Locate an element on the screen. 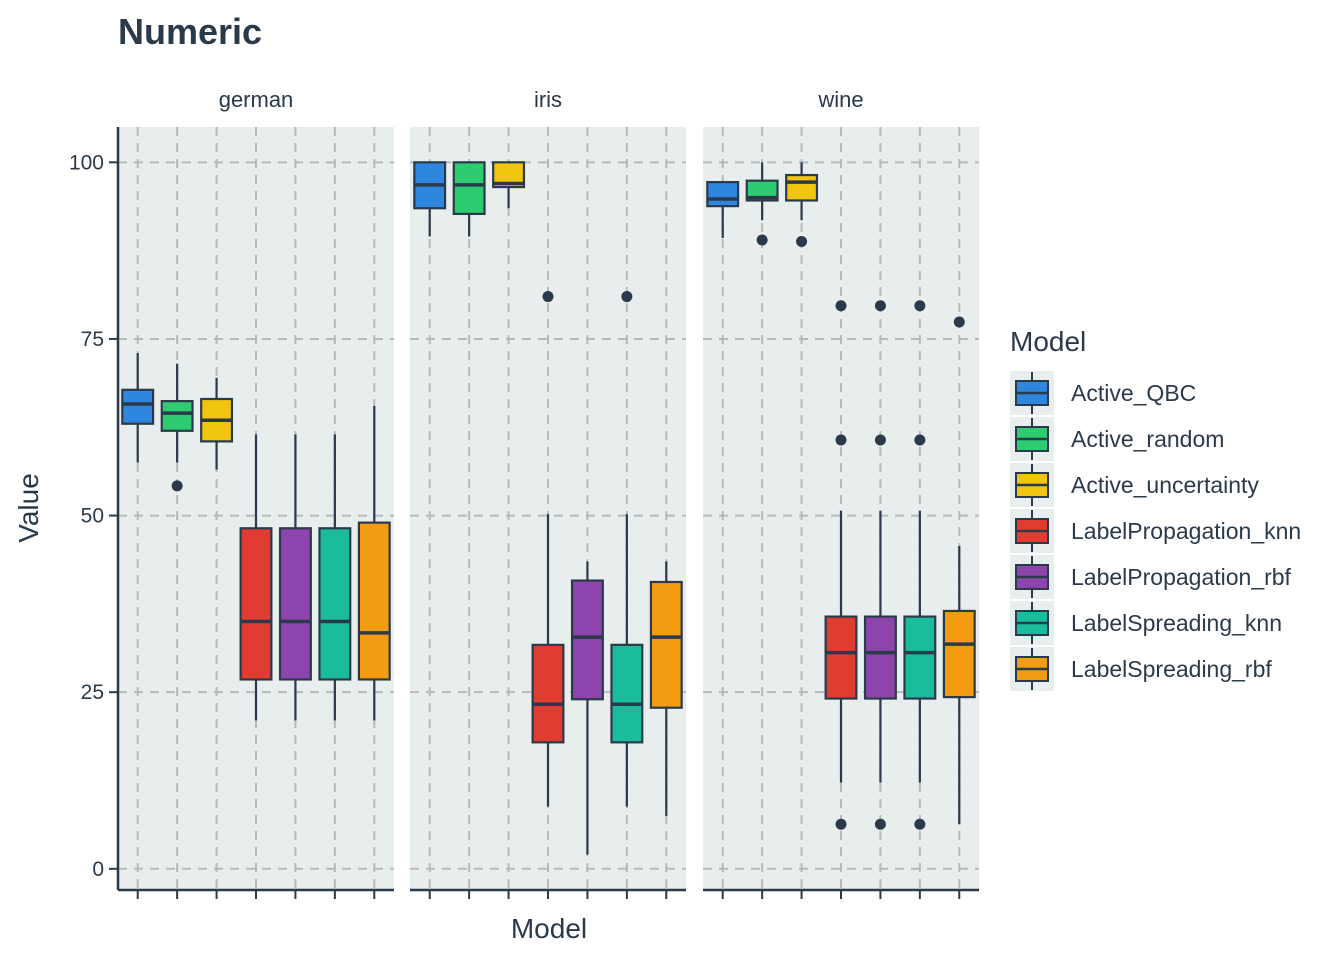 This screenshot has height=960, width=1344. y-axis-title: Value is located at coordinates (28, 508).